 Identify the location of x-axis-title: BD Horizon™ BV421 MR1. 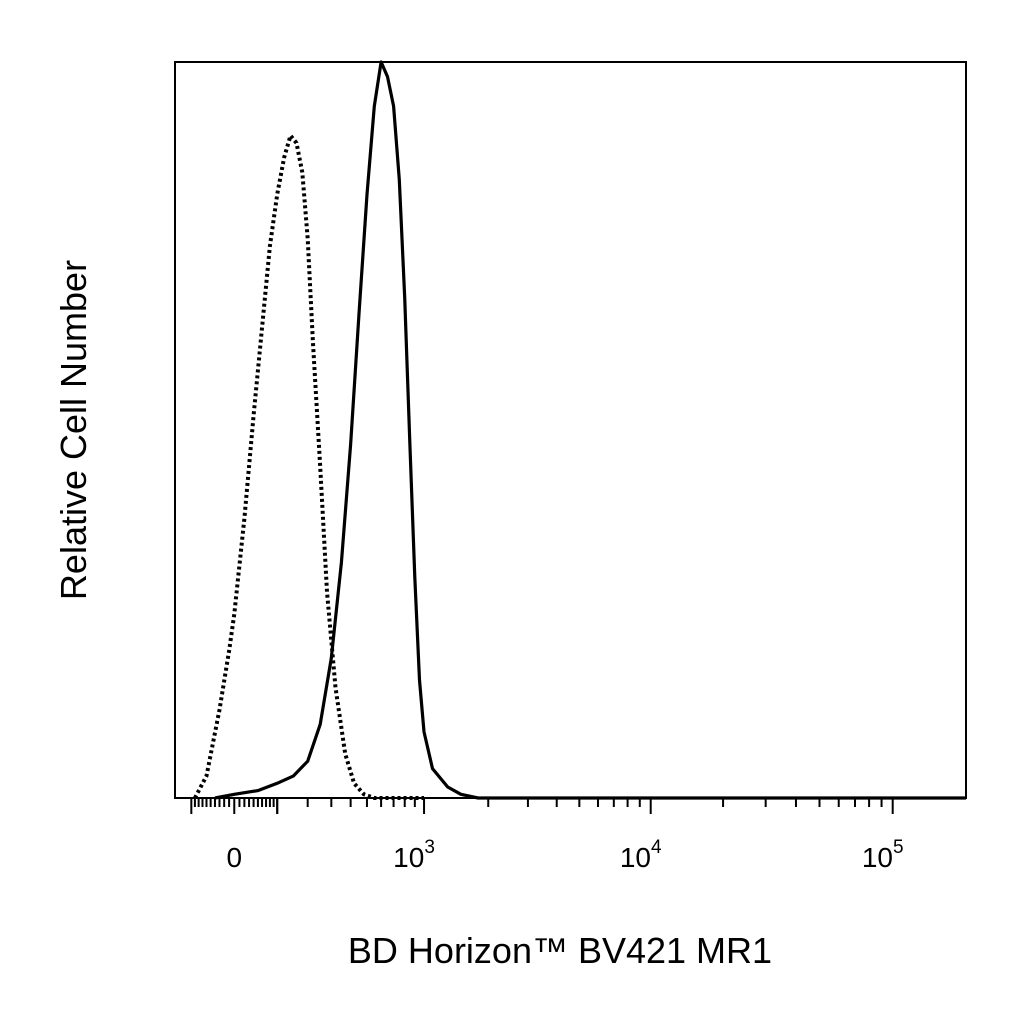
(560, 950).